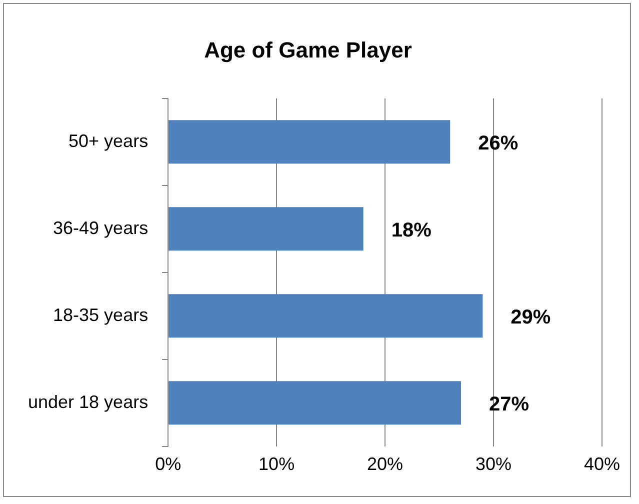 The width and height of the screenshot is (639, 504). I want to click on y-tick-label: 36-49 years, so click(100, 228).